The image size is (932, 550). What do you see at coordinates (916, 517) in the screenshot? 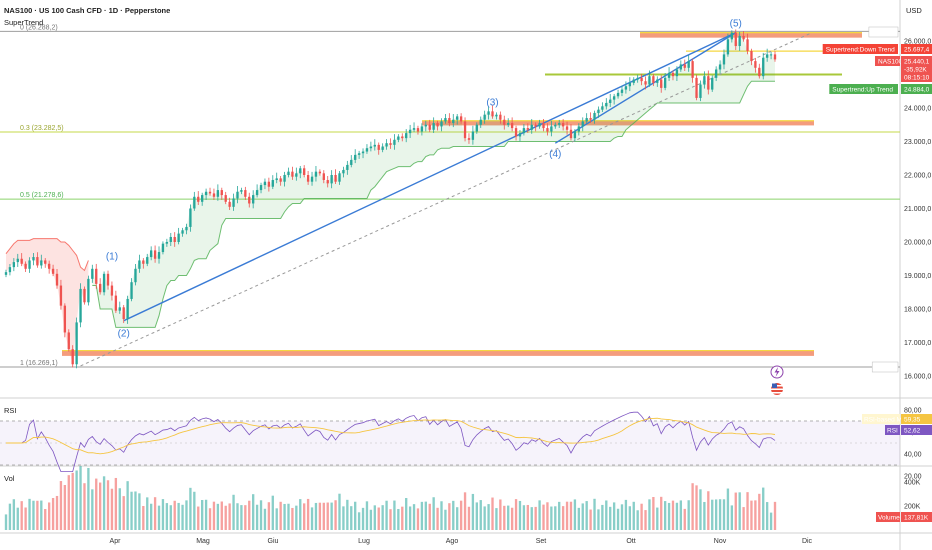
I see `volume-value-bg` at bounding box center [916, 517].